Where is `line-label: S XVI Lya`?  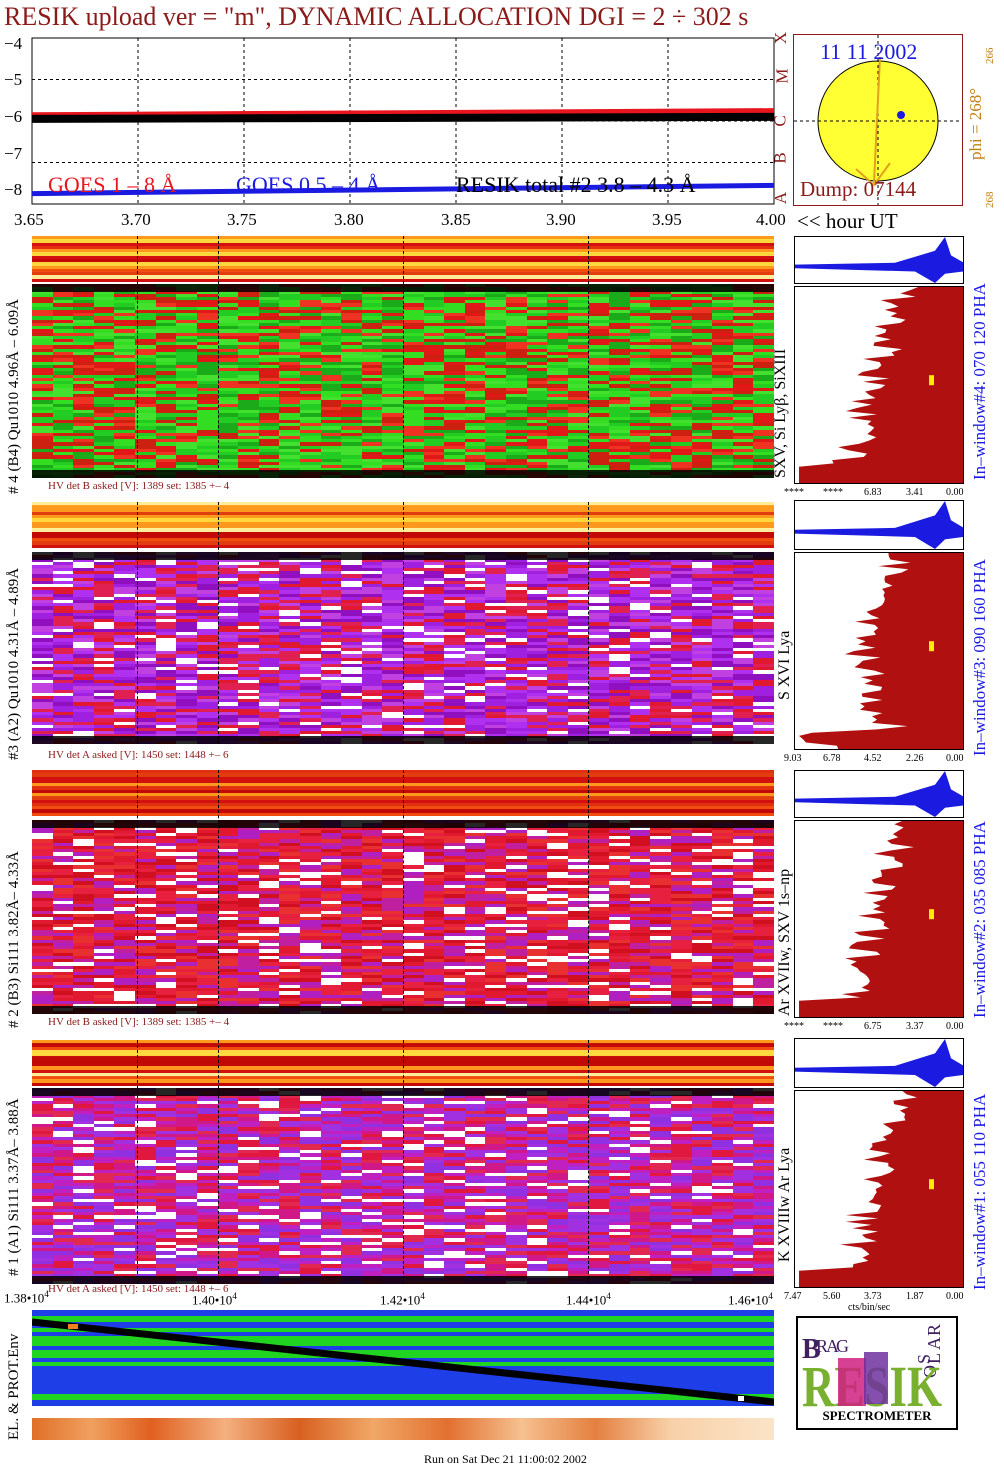
line-label: S XVI Lya is located at coordinates (784, 665).